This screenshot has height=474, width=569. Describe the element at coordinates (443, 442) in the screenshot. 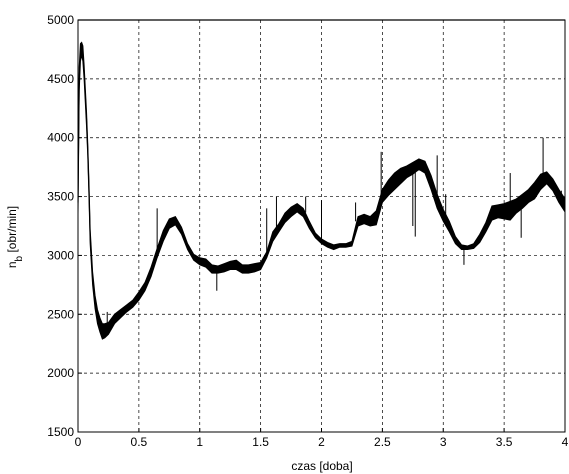

I see `x-tick-label: 3` at that location.